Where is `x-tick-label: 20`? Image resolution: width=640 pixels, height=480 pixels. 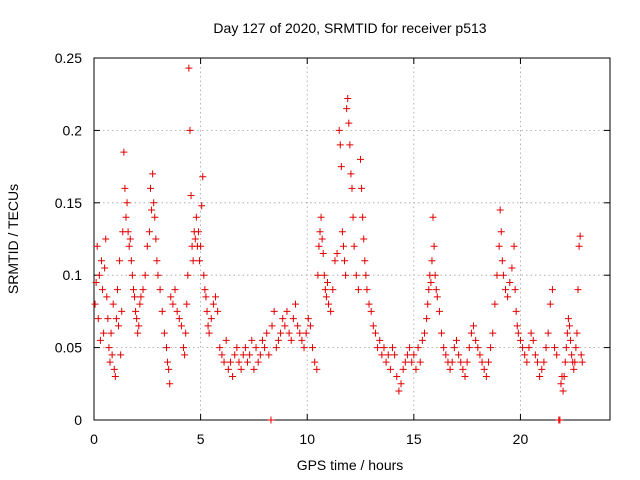
x-tick-label: 20 is located at coordinates (521, 439).